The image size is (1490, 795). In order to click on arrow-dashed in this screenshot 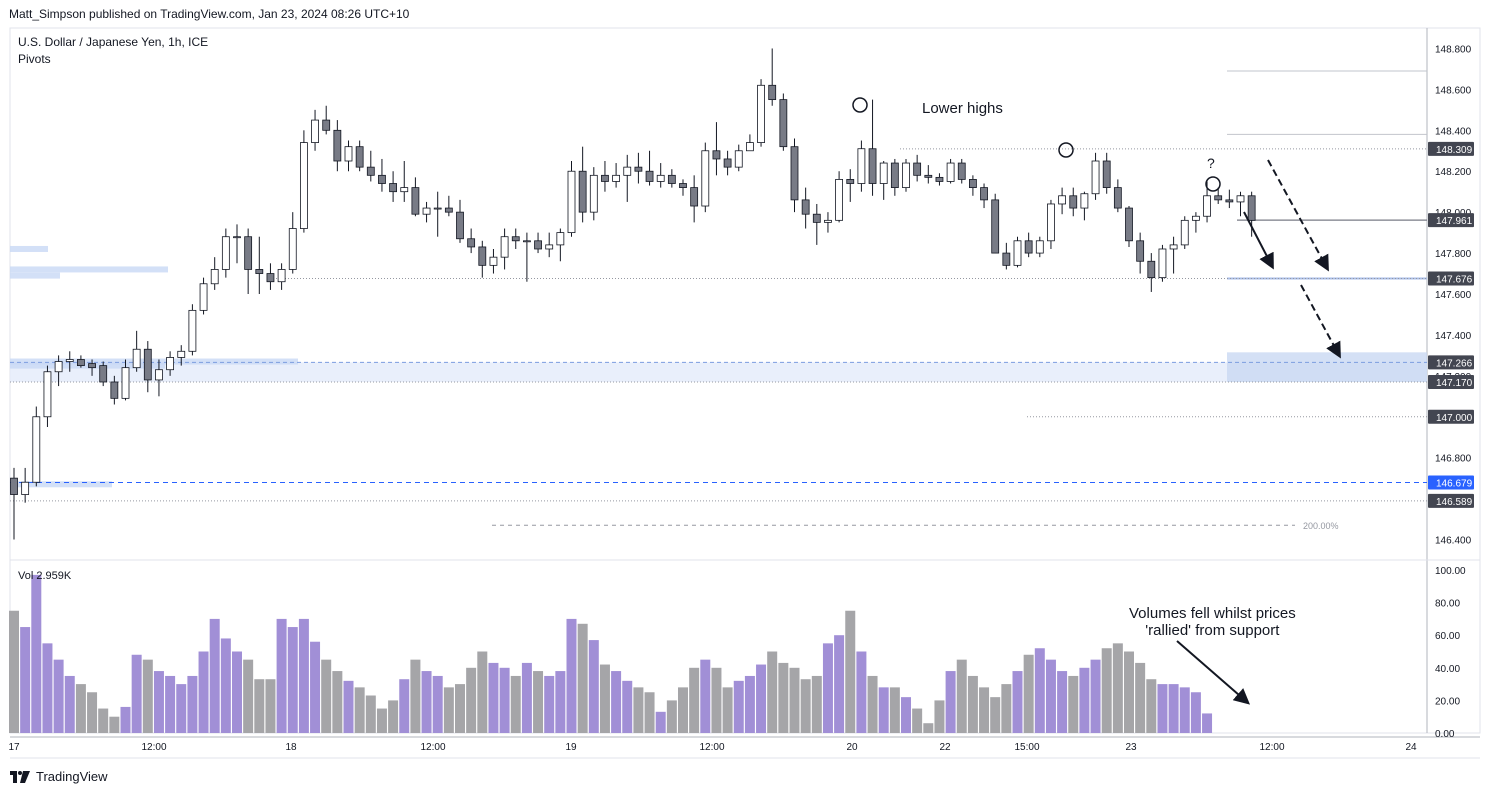, I will do `click(1298, 215)`.